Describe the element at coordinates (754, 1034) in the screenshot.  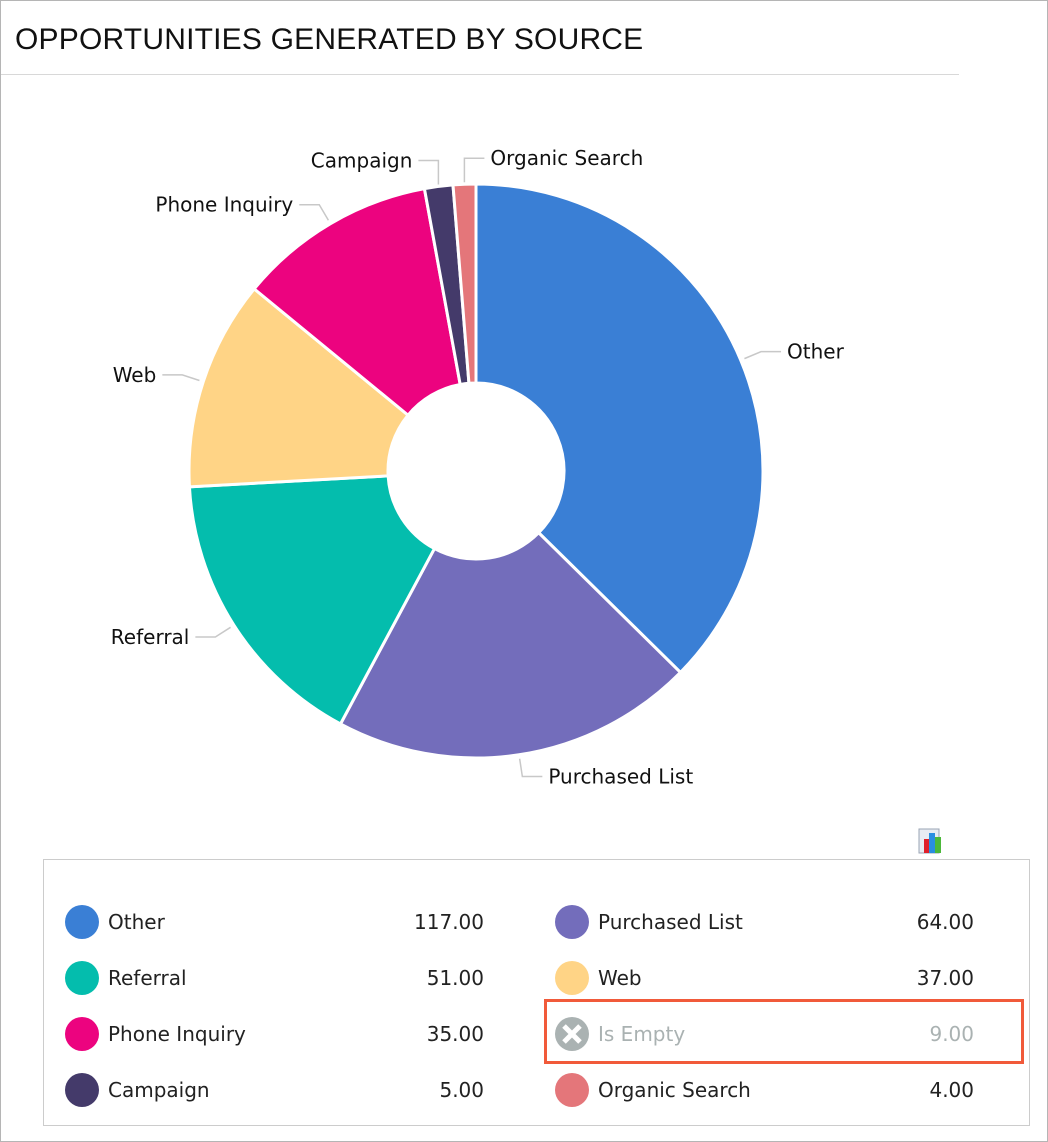
I see `legend-item: Is Empty 9.00` at that location.